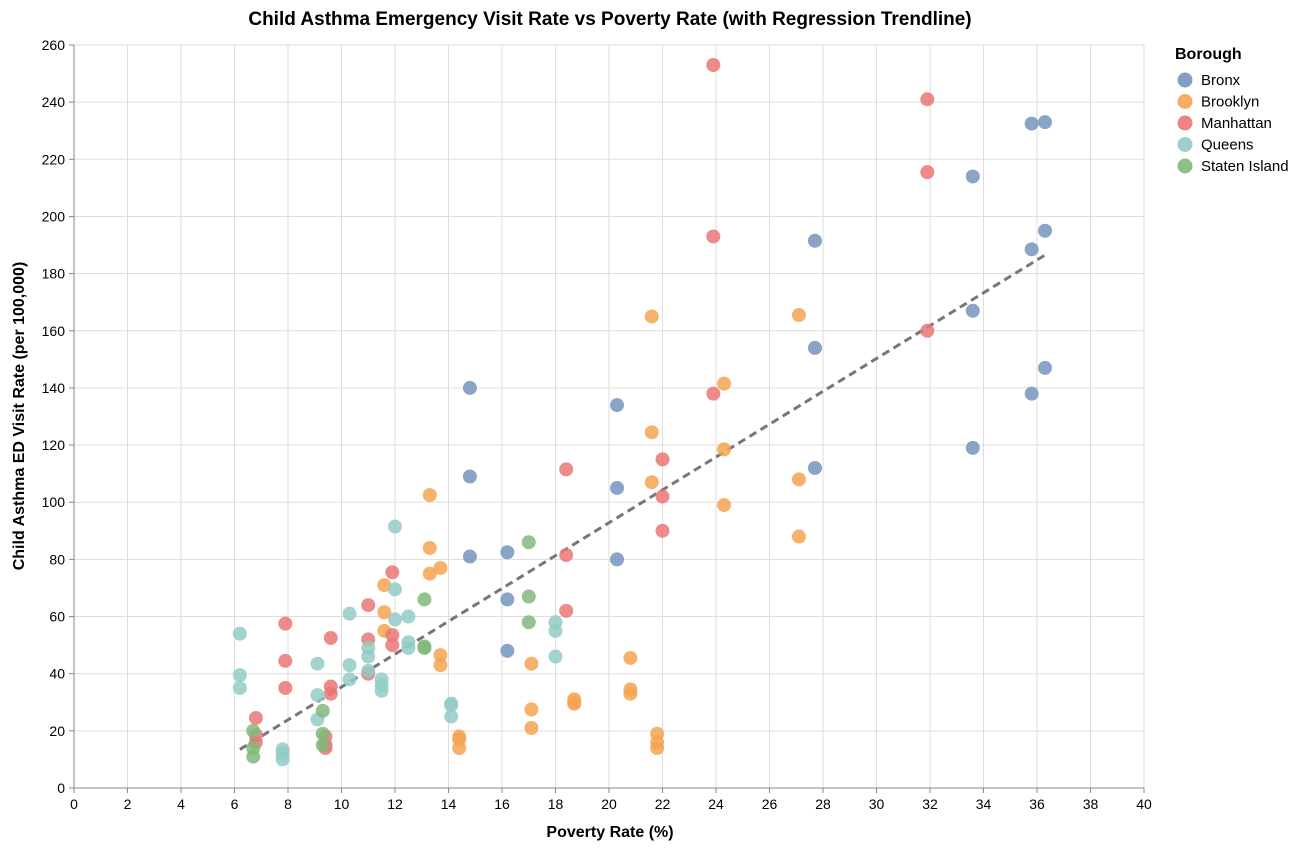  Describe the element at coordinates (54, 331) in the screenshot. I see `y-tick-label: 160` at that location.